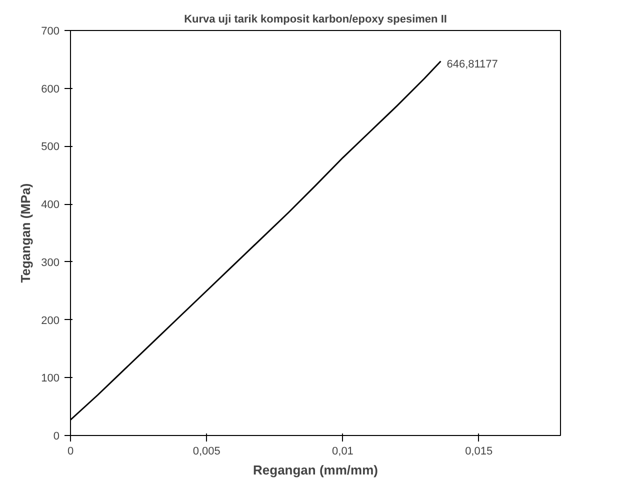 The width and height of the screenshot is (641, 503). Describe the element at coordinates (50, 147) in the screenshot. I see `y-tick-label: 500` at that location.